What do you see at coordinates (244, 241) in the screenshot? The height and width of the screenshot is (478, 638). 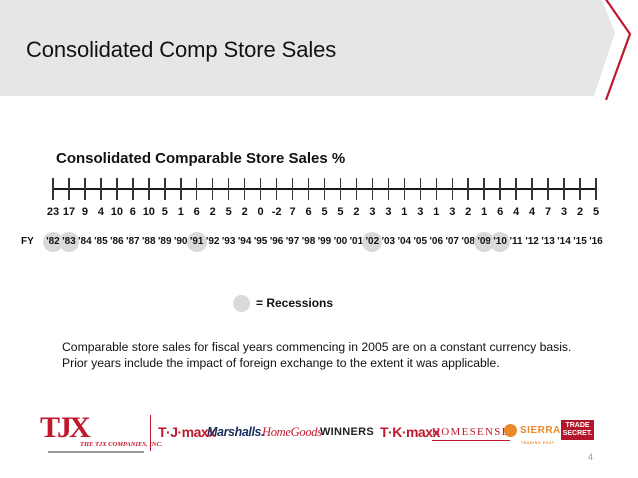 I see `fiscal-year: '94` at bounding box center [244, 241].